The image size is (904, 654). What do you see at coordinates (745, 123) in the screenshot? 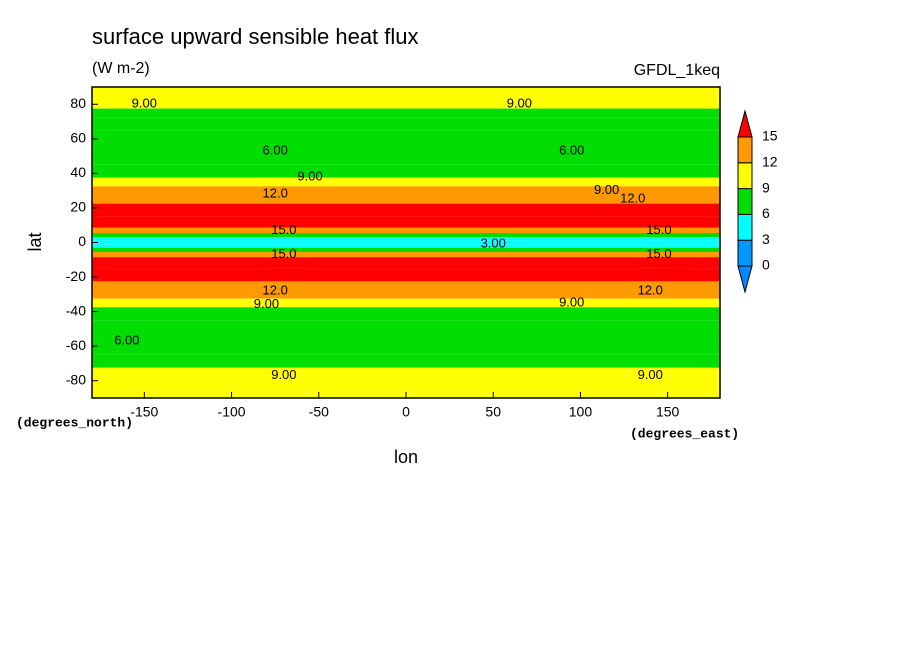
I see `colorbar-over` at bounding box center [745, 123].